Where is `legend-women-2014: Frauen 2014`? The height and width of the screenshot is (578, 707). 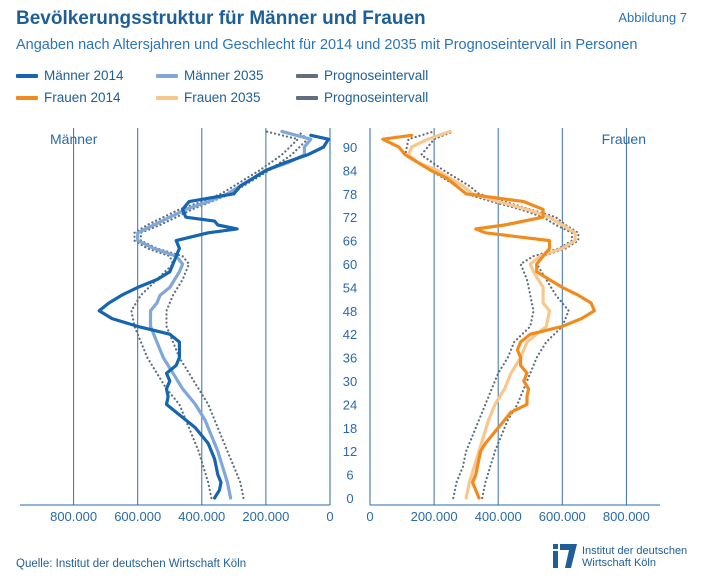 legend-women-2014: Frauen 2014 is located at coordinates (68, 97).